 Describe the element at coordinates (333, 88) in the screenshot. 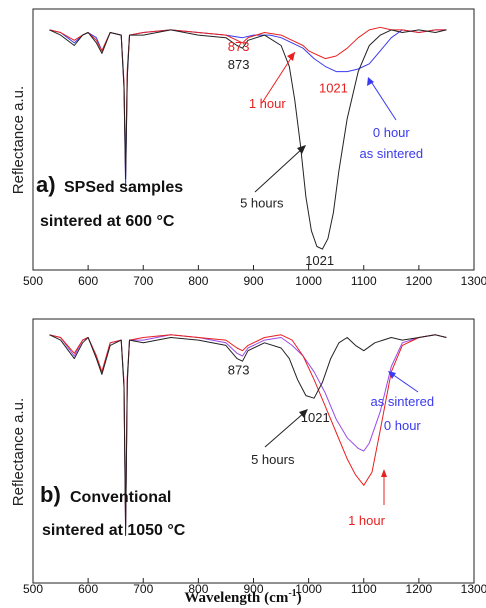

I see `panel-a-annotation-3: 1021` at that location.